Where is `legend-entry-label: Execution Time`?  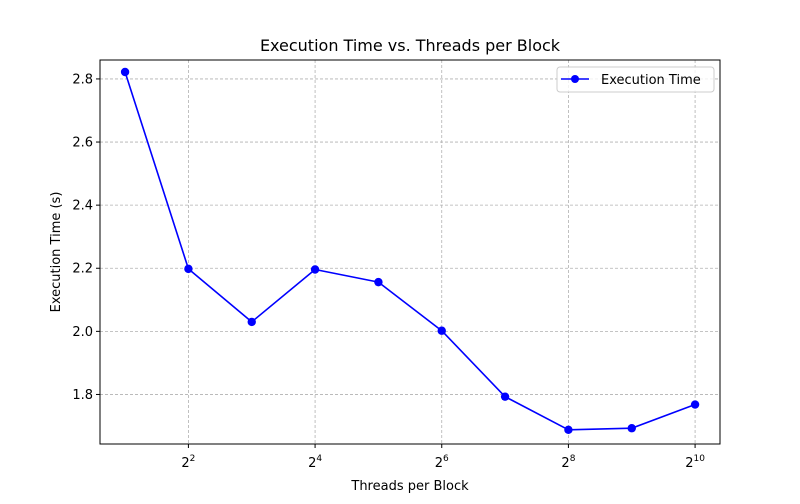
legend-entry-label: Execution Time is located at coordinates (651, 80).